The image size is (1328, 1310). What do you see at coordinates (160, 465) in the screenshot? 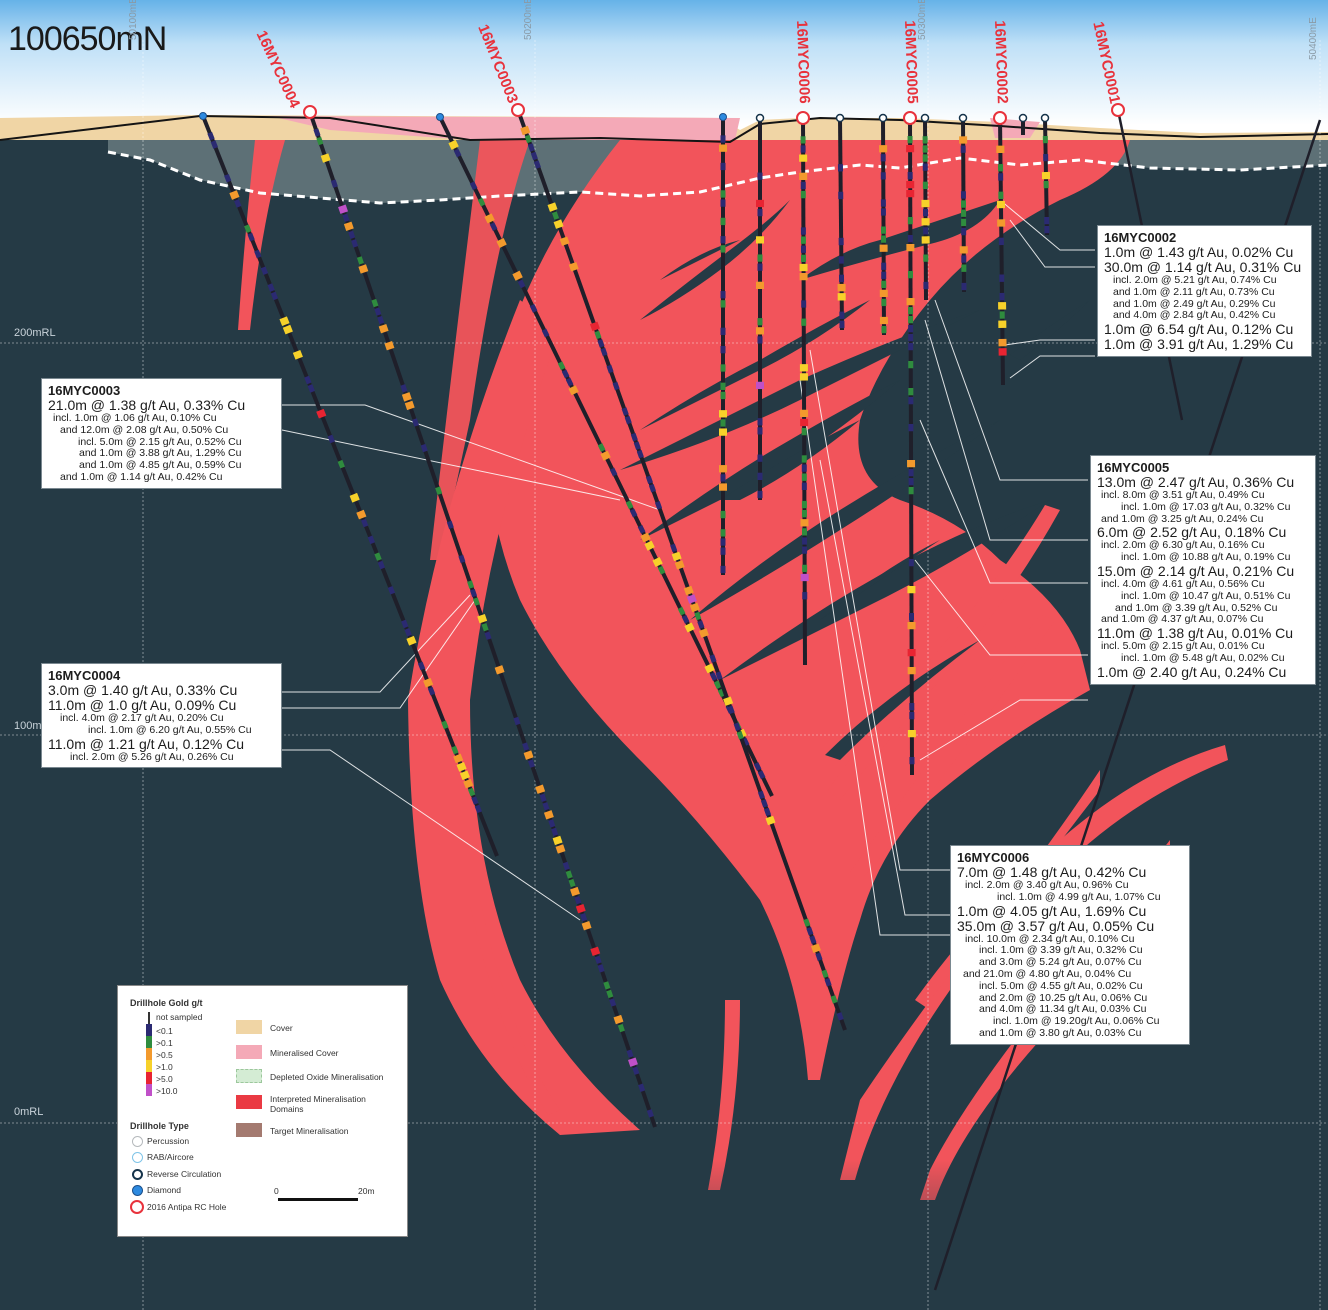
I see `intercept-subline: and 1.0m @ 4.85 g/t Au, 0.59% Cu` at bounding box center [160, 465].